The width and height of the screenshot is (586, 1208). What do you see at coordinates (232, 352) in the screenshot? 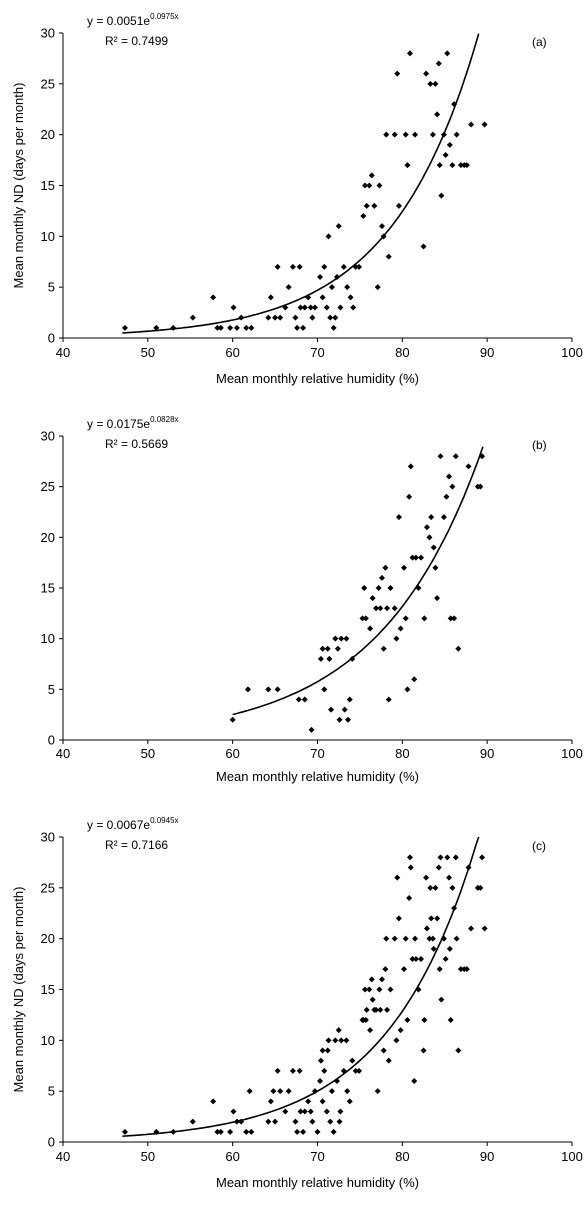
I see `chart-a-x-tick-label: 60` at bounding box center [232, 352].